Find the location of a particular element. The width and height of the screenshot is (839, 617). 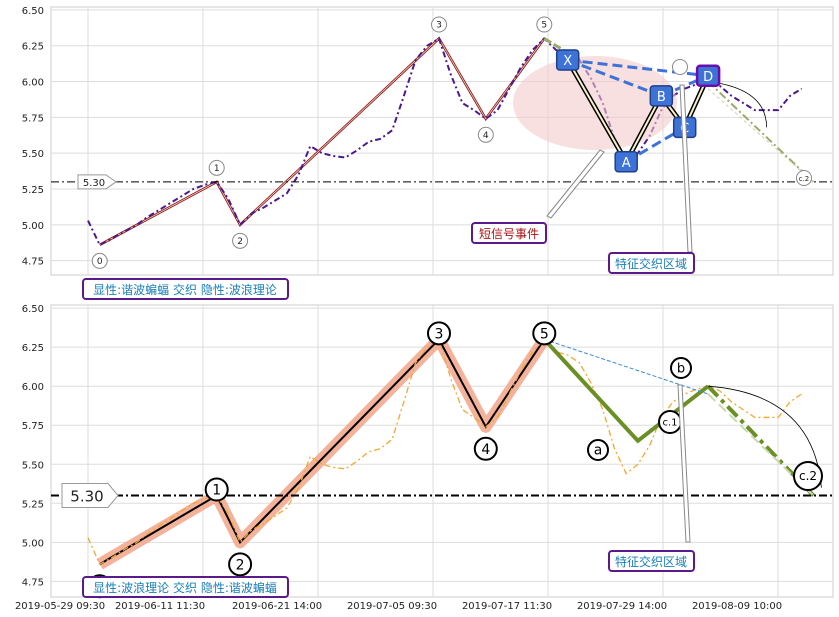

bottom-yticks: 6.50 6.25 6.00 5.75 5.50 5.25 5.00 4.75 is located at coordinates (33, 446).